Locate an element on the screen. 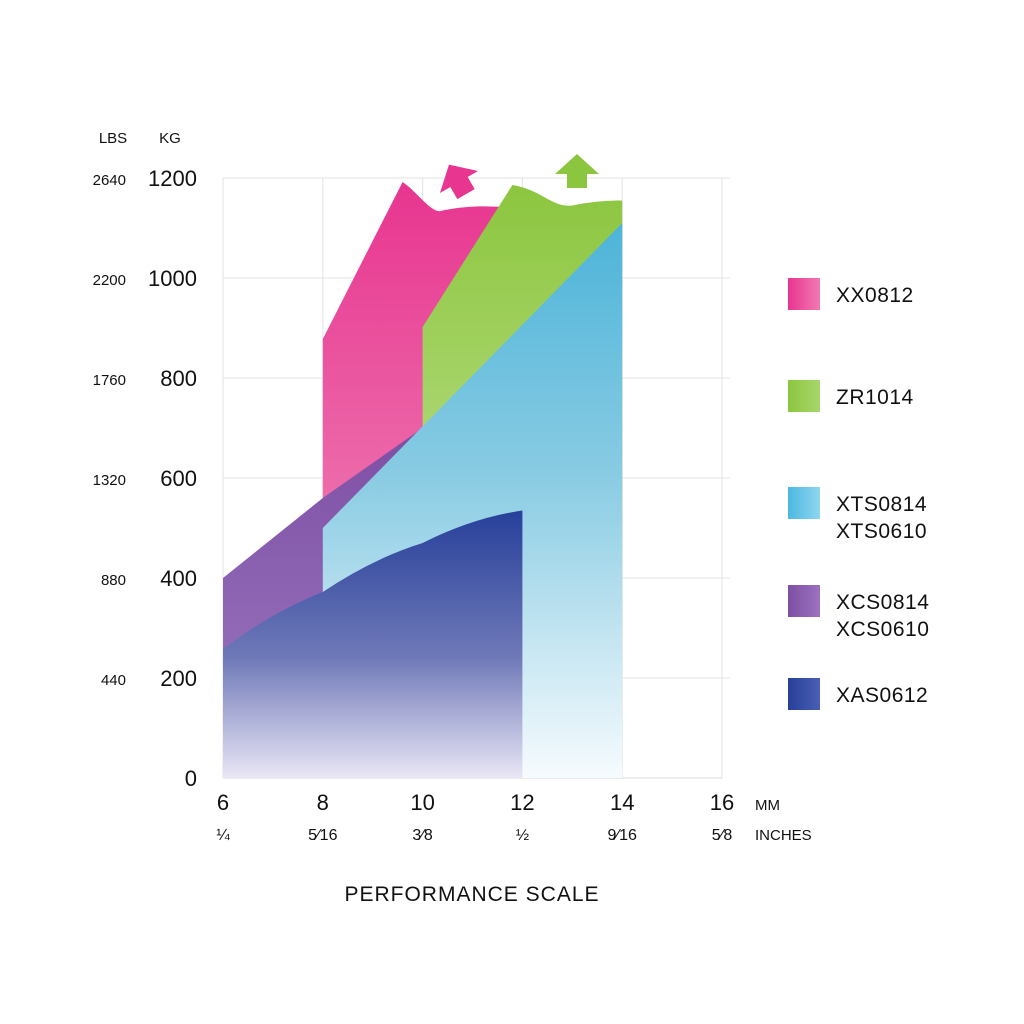  x-tick-mm: 14 is located at coordinates (622, 802).